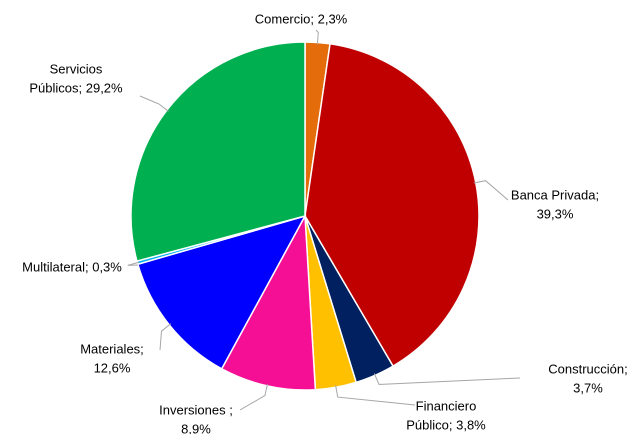  Describe the element at coordinates (446, 424) in the screenshot. I see `data-label: Público; 3,8%` at that location.